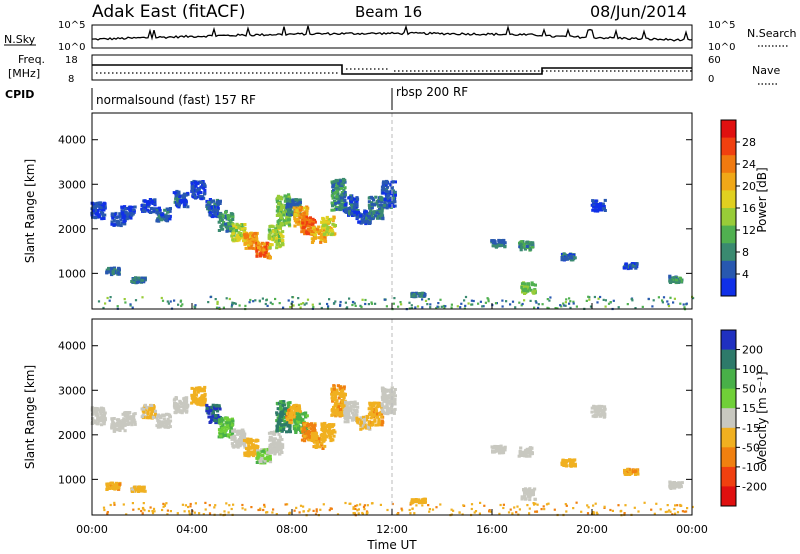 Image resolution: width=800 pixels, height=554 pixels. Describe the element at coordinates (728, 359) in the screenshot. I see `velocity-colorbar-swatch` at that location.